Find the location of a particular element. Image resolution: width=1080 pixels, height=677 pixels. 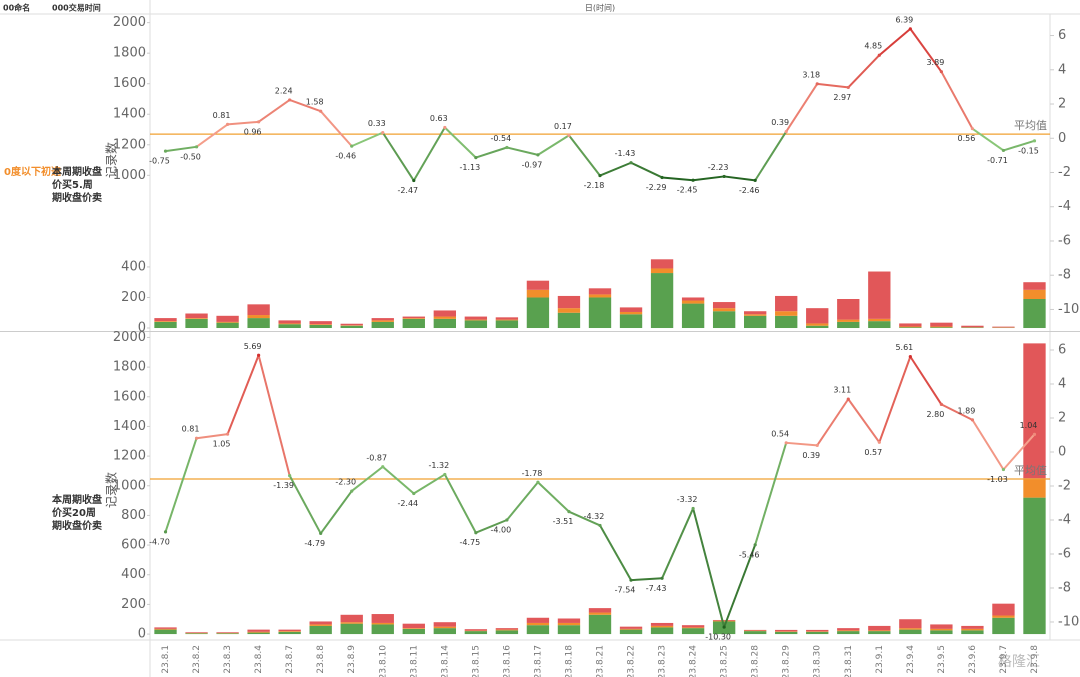

value-label: -4.00 is located at coordinates (501, 529).